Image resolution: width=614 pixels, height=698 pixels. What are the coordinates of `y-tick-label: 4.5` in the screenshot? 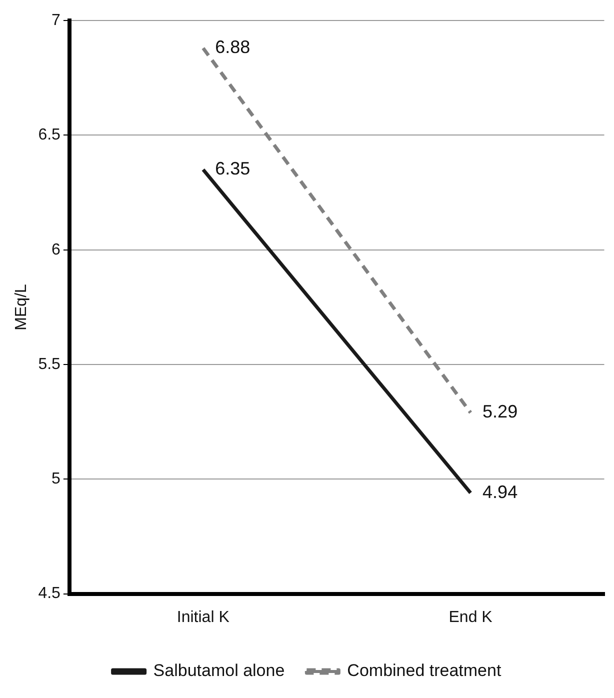 It's located at (49, 593).